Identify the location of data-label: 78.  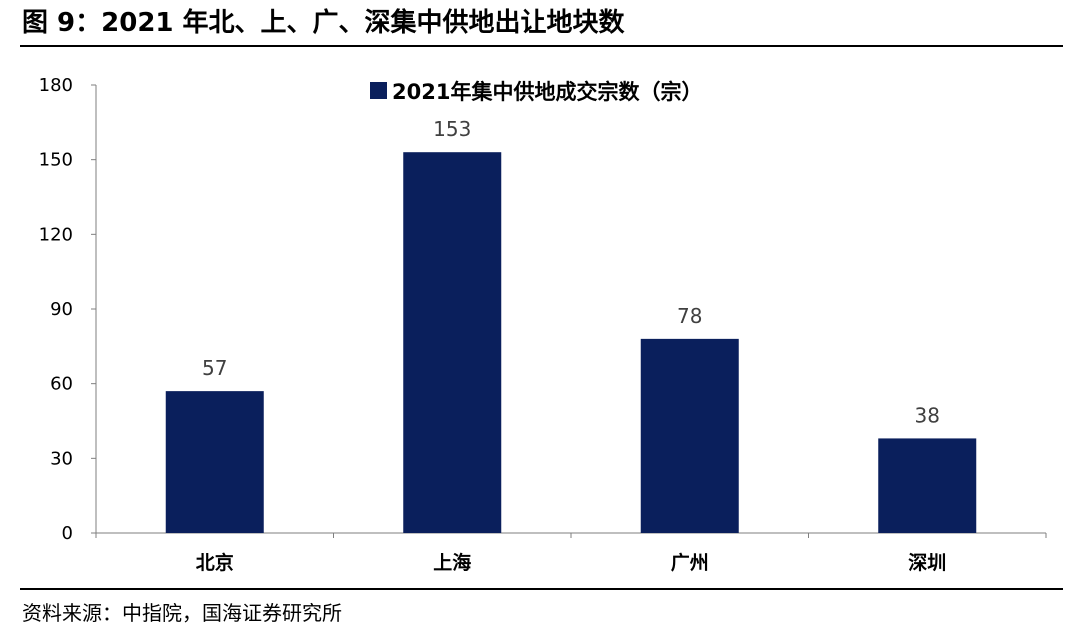
(689, 316).